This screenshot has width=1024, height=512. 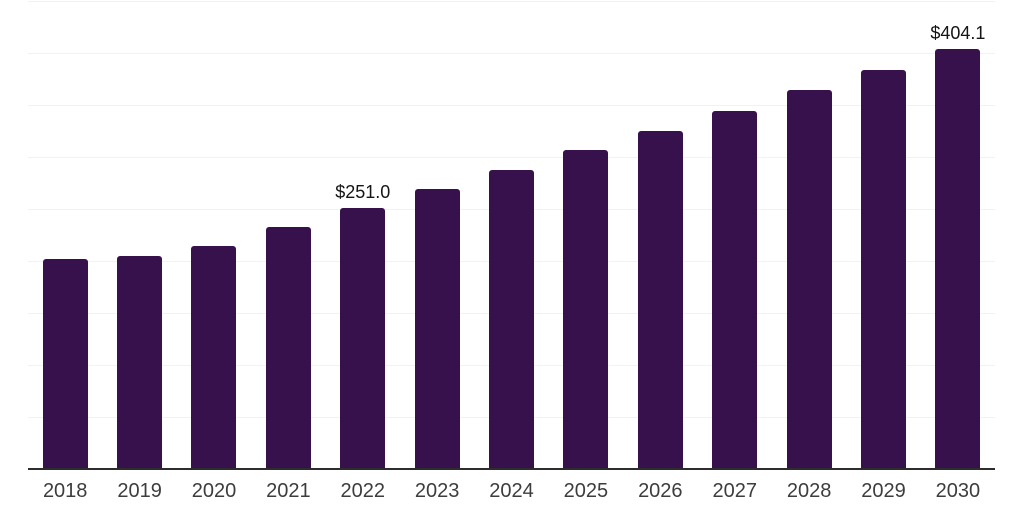 What do you see at coordinates (288, 491) in the screenshot?
I see `x-tick-2021: 2021` at bounding box center [288, 491].